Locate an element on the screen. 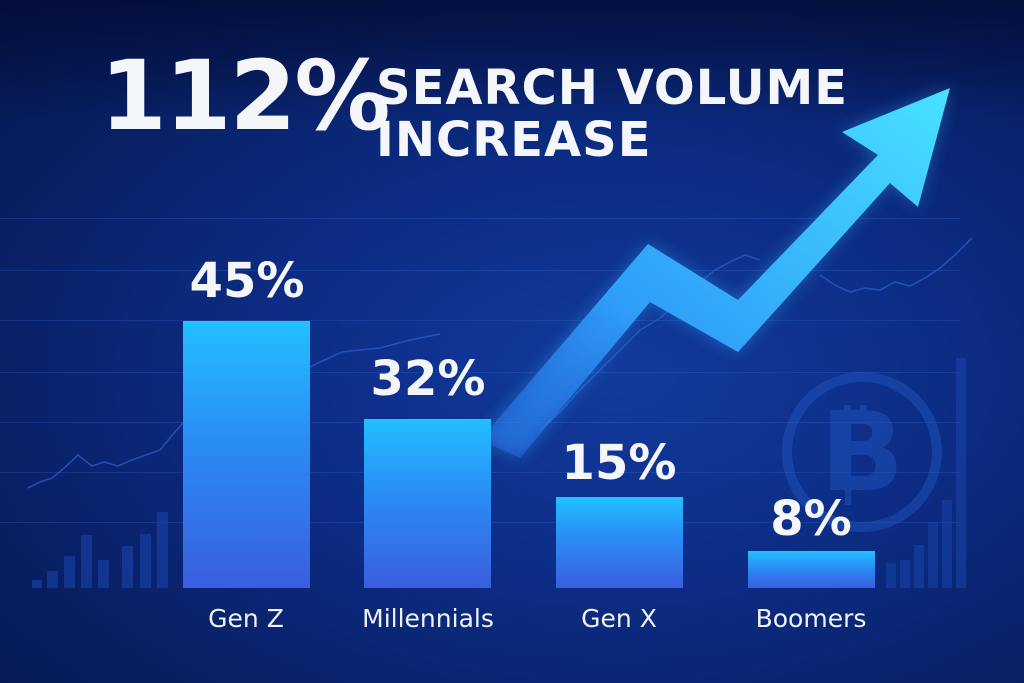 This screenshot has height=683, width=1024. bar-boomers is located at coordinates (811, 569).